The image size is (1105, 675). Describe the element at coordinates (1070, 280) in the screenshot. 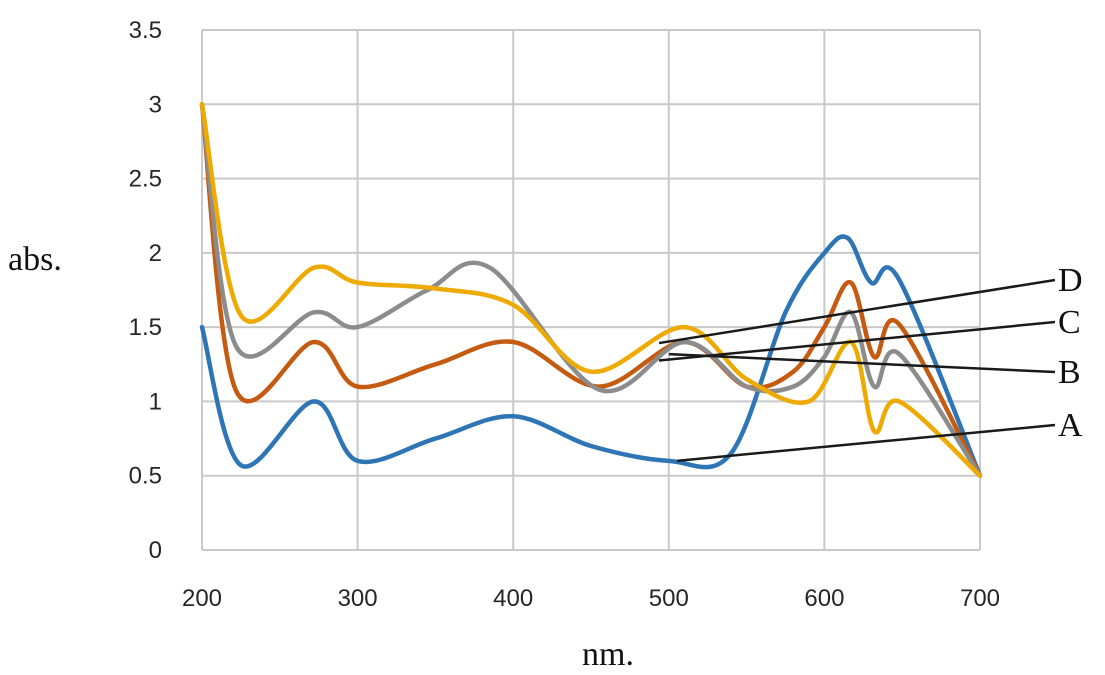

I see `series-label-d: D` at that location.